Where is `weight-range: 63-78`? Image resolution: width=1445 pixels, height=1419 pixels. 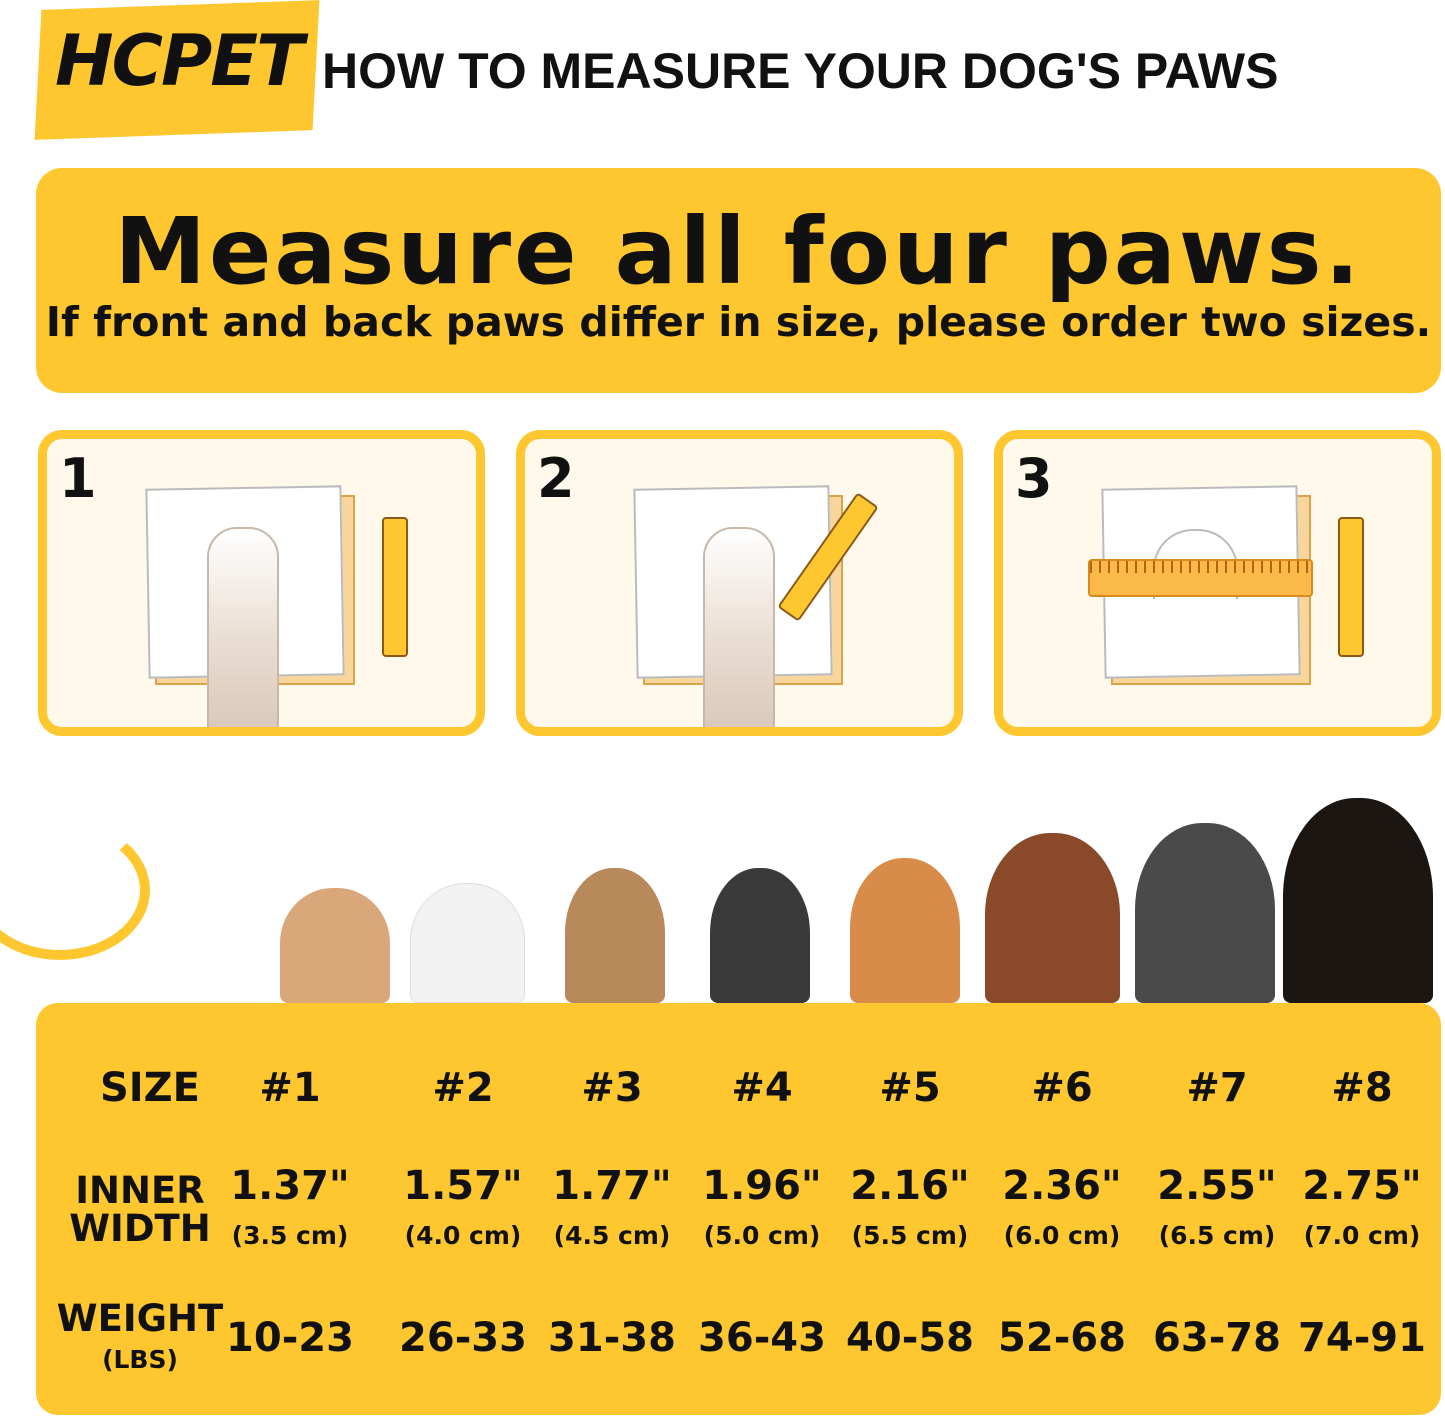 weight-range: 63-78 is located at coordinates (1217, 1338).